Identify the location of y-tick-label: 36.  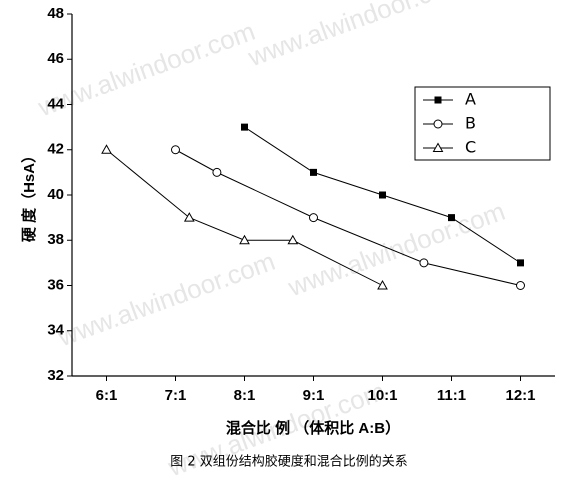
(55, 284).